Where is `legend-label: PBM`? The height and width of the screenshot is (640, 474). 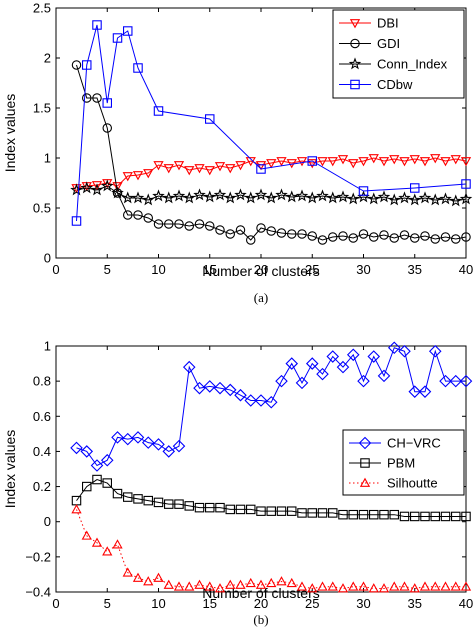 legend-label: PBM is located at coordinates (401, 463).